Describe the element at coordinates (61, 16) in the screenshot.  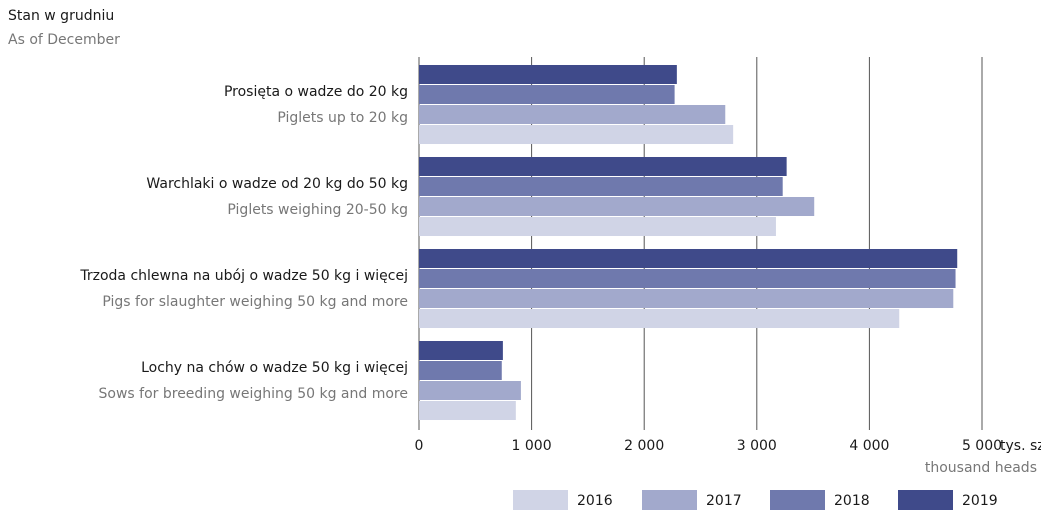
I see `chart-title: Stan w grudniu` at that location.